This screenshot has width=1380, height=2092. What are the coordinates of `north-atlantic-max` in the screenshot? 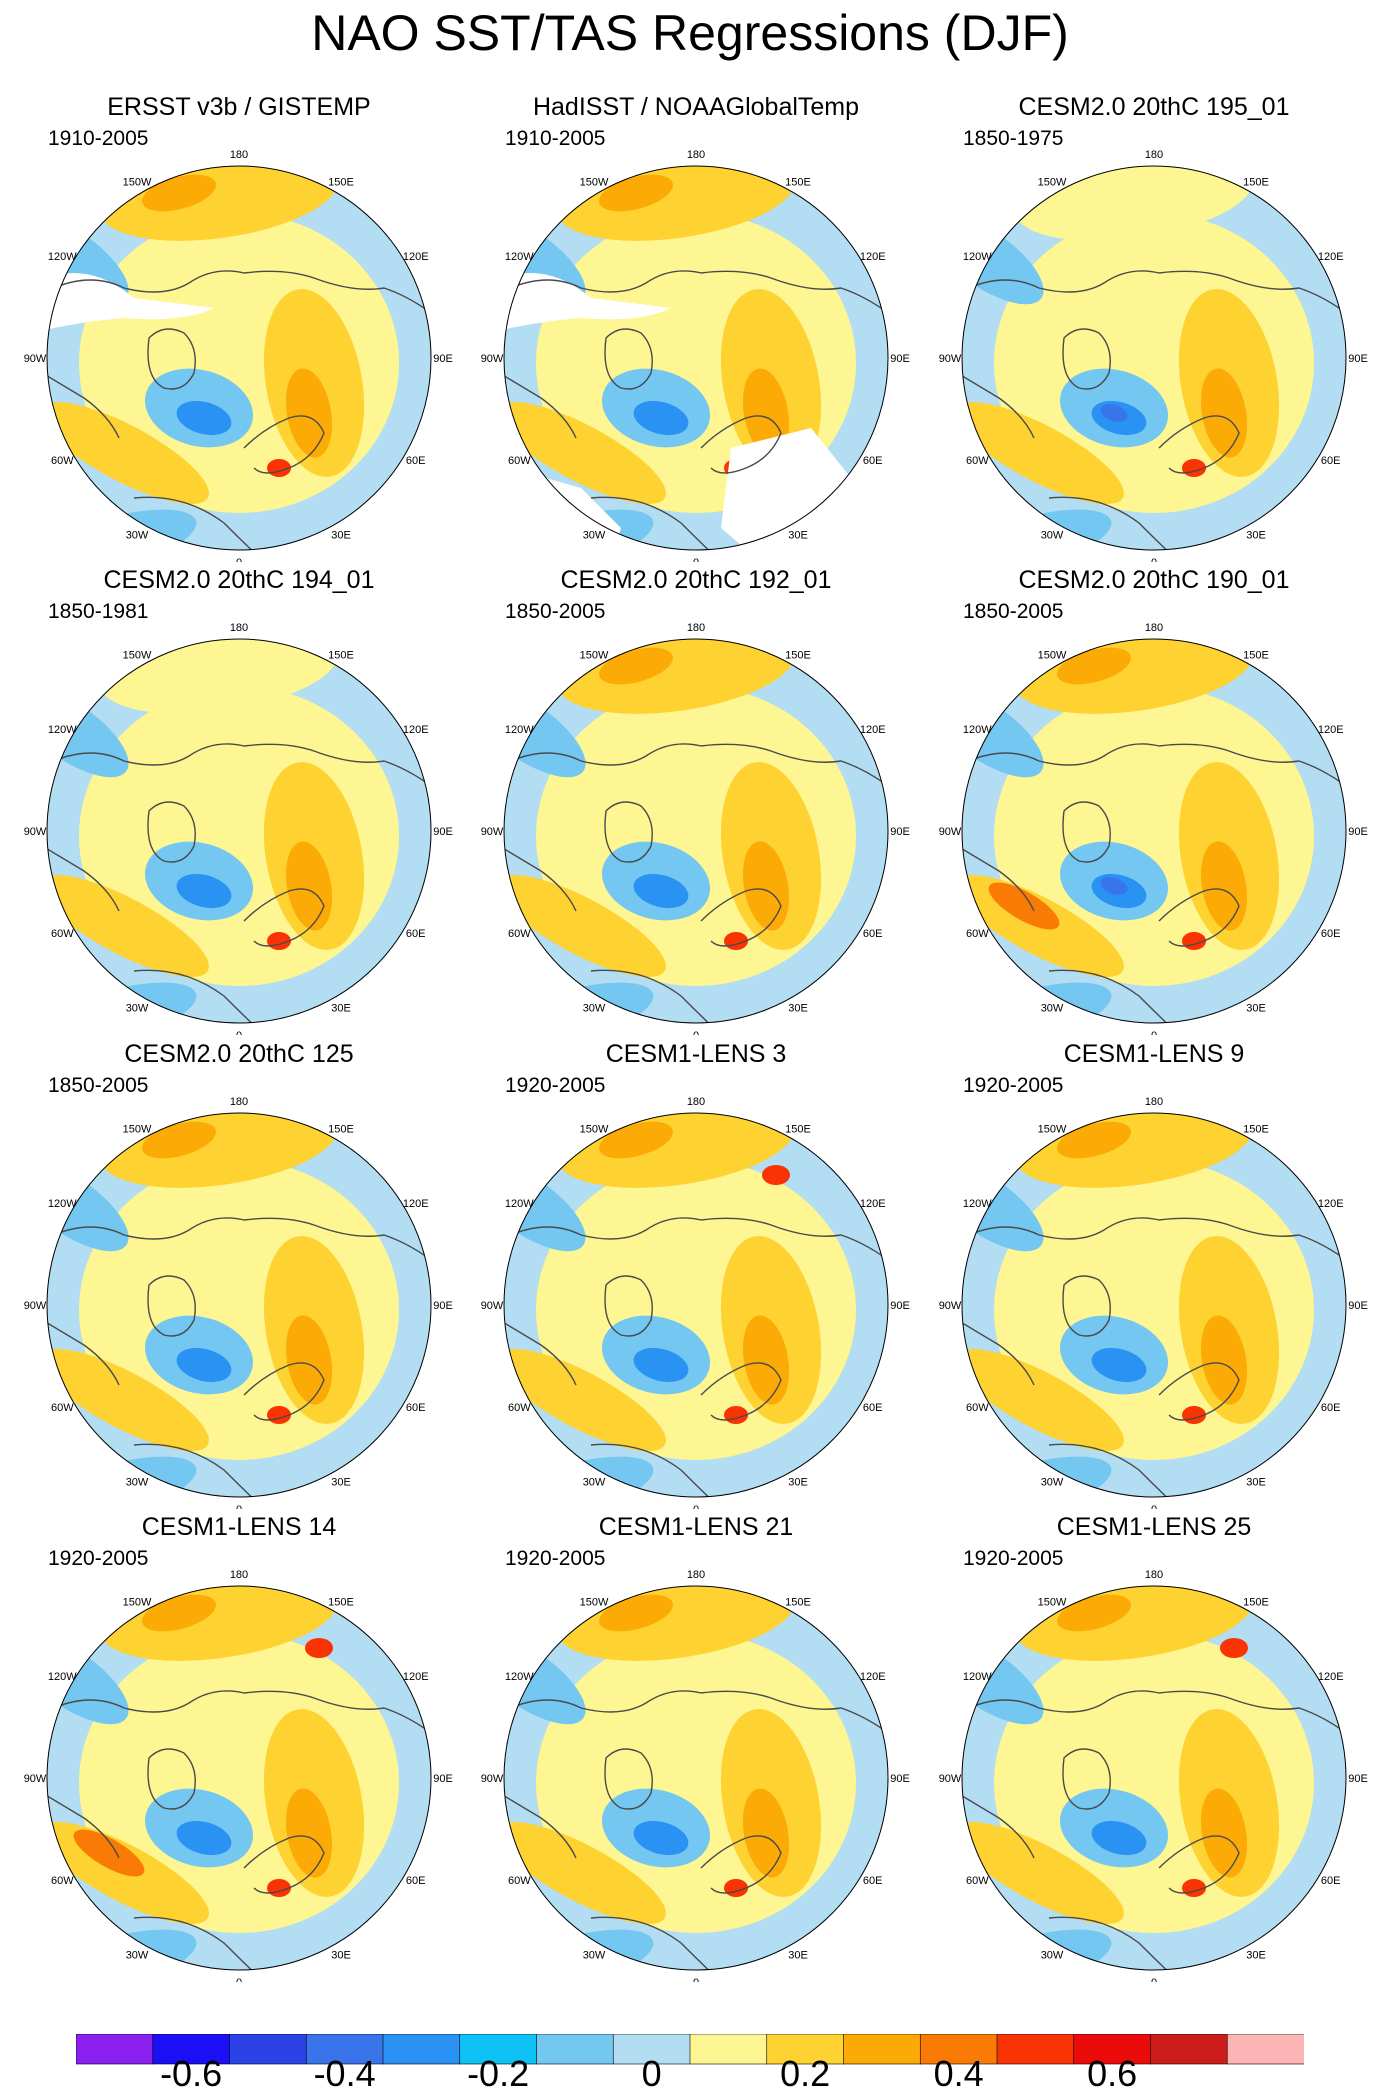 It's located at (109, 1853).